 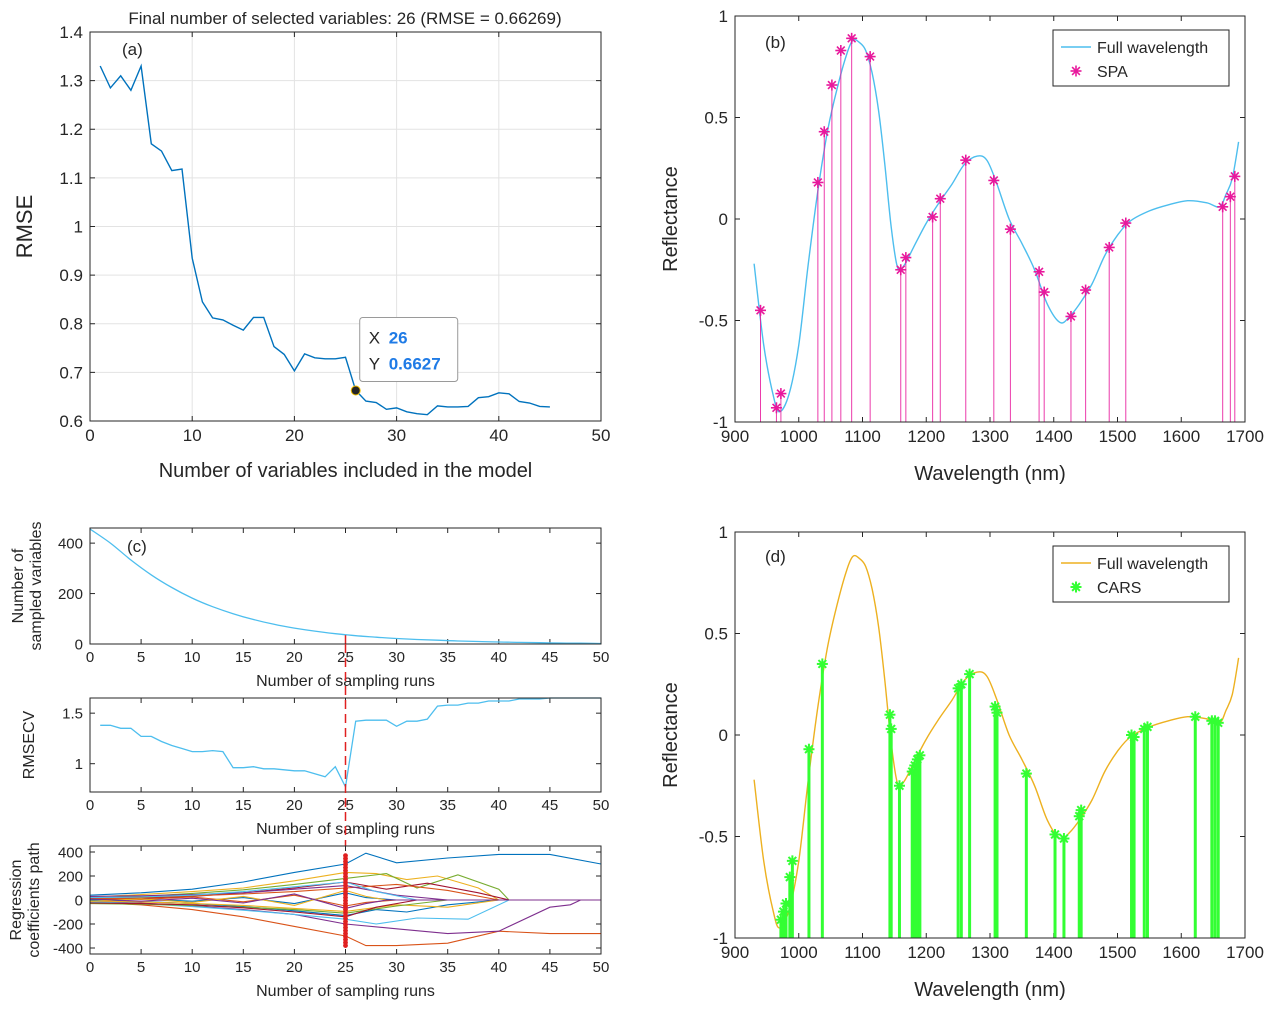 I want to click on y-axis-label-line: Number of, so click(x=18, y=585).